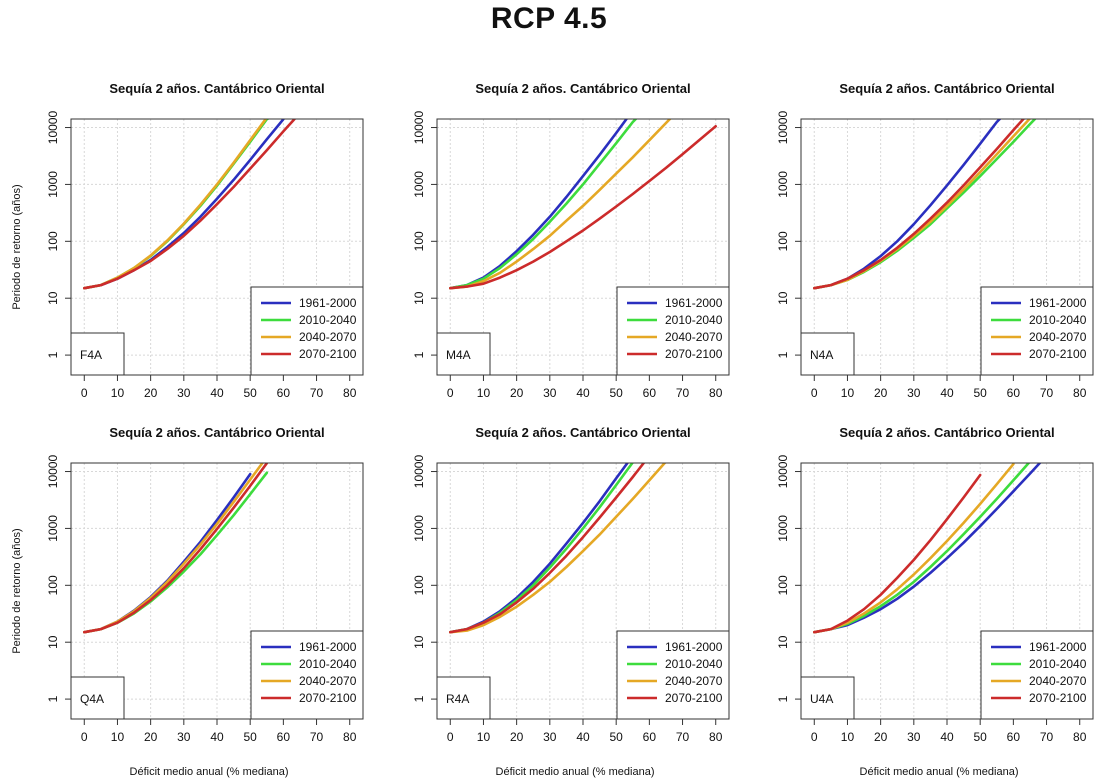 Image resolution: width=1098 pixels, height=782 pixels. What do you see at coordinates (1058, 647) in the screenshot?
I see `legend-label: 1961-2000` at bounding box center [1058, 647].